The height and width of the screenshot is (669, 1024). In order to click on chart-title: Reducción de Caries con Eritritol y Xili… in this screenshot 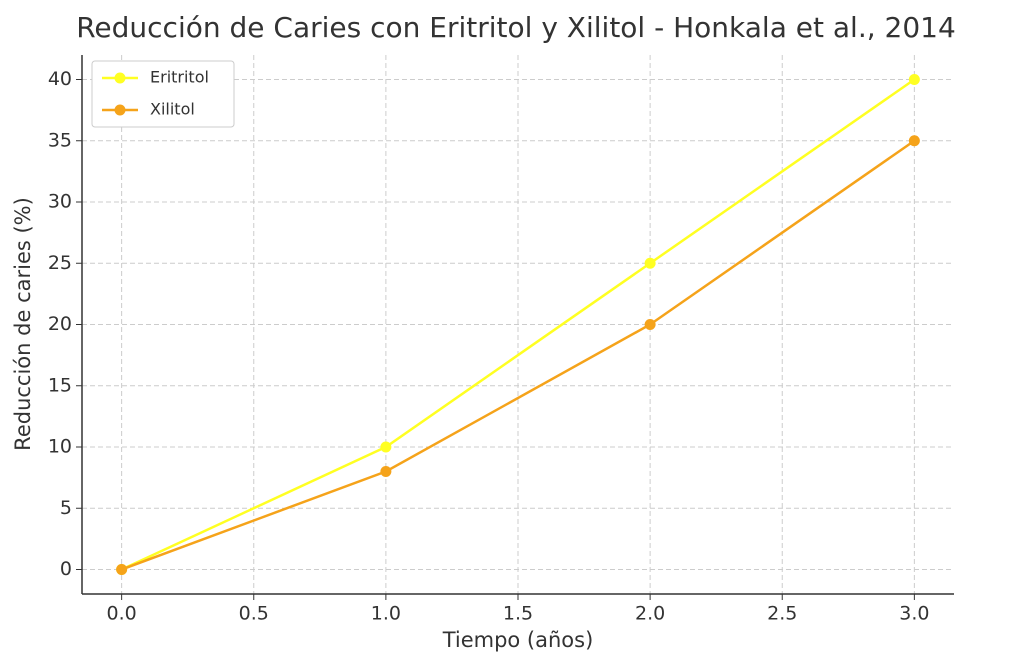, I will do `click(516, 27)`.